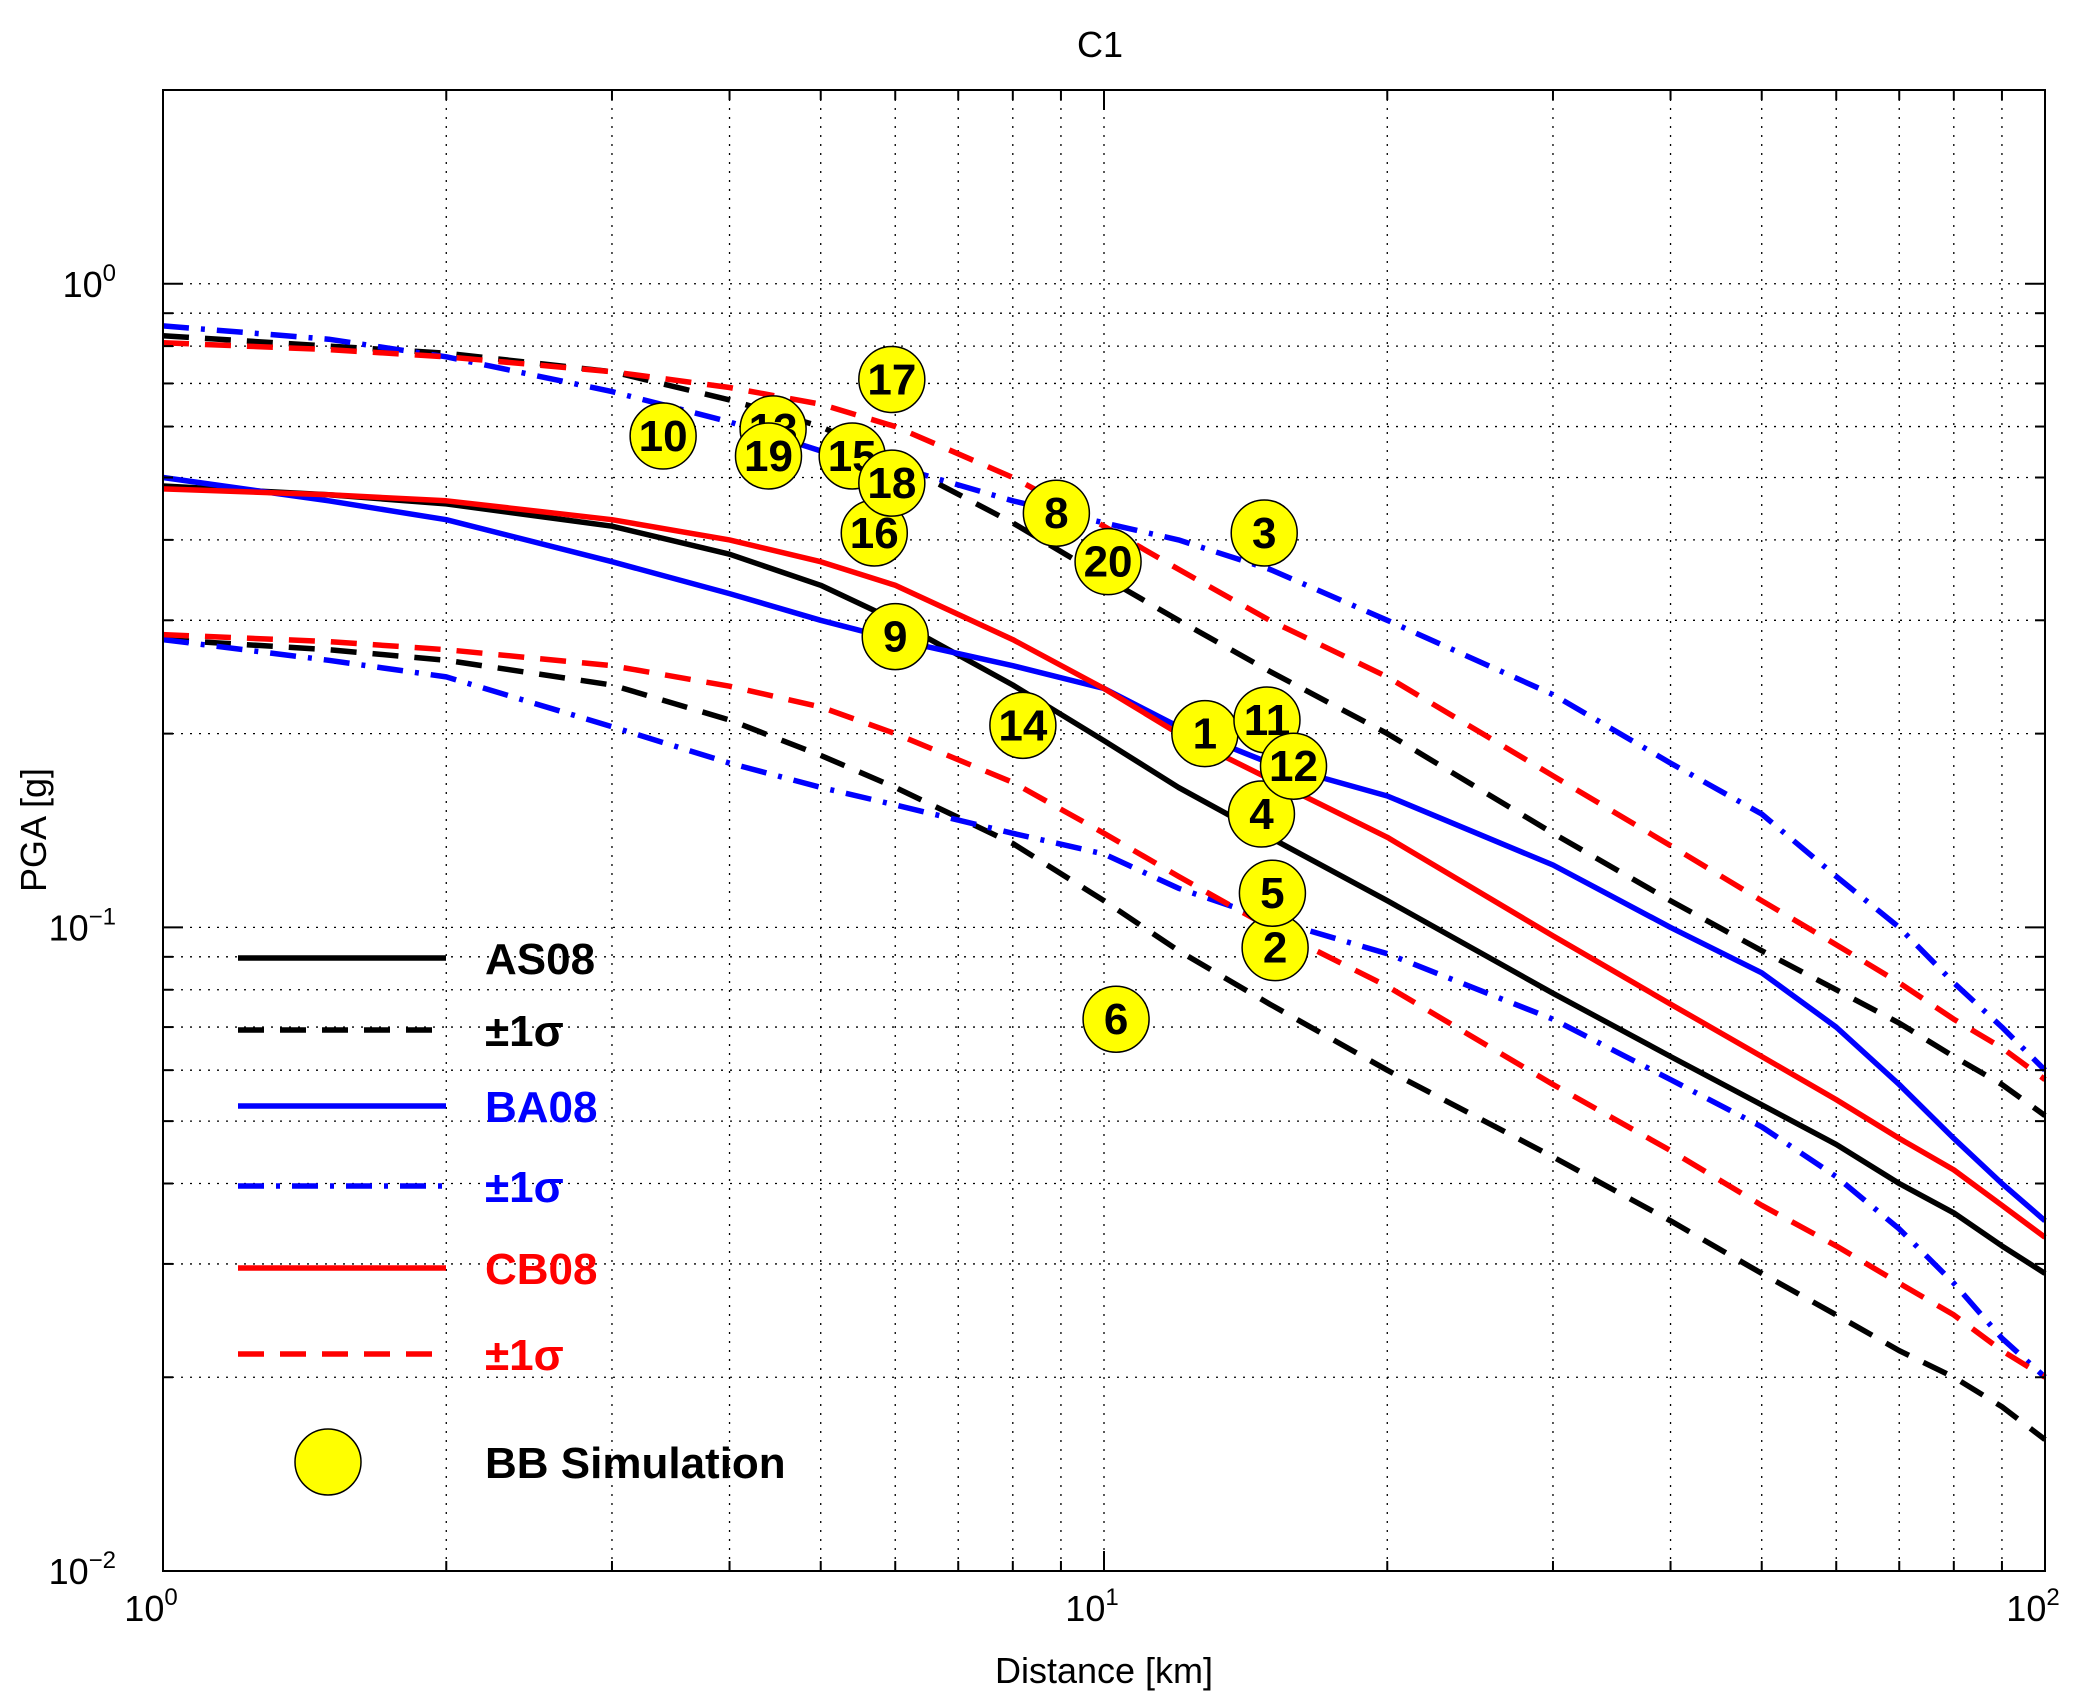 The width and height of the screenshot is (2089, 1700). I want to click on y-tick-label: 10⁰, so click(89, 282).